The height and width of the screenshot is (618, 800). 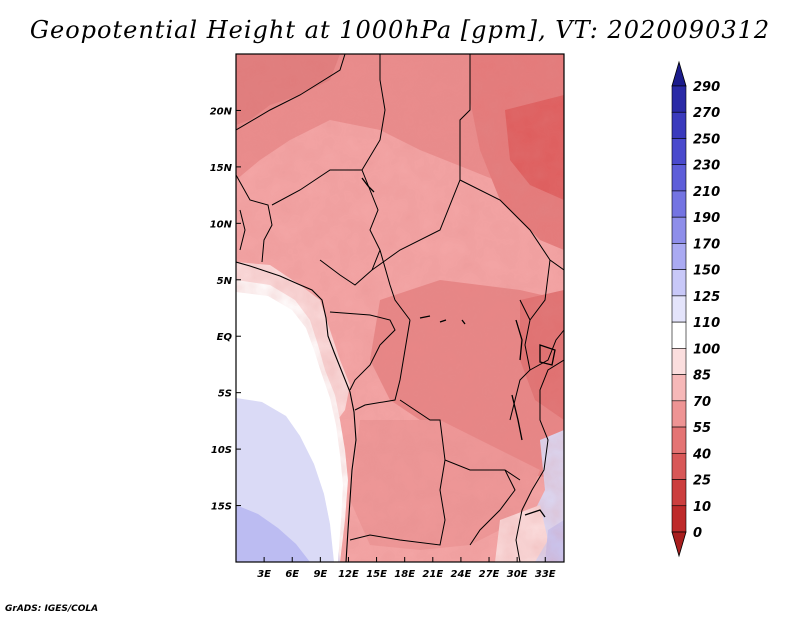 What do you see at coordinates (406, 568) in the screenshot?
I see `lon-axis: 3E 6E 9E 12E 15E 18E 21E 24E 27E 30E 33E` at bounding box center [406, 568].